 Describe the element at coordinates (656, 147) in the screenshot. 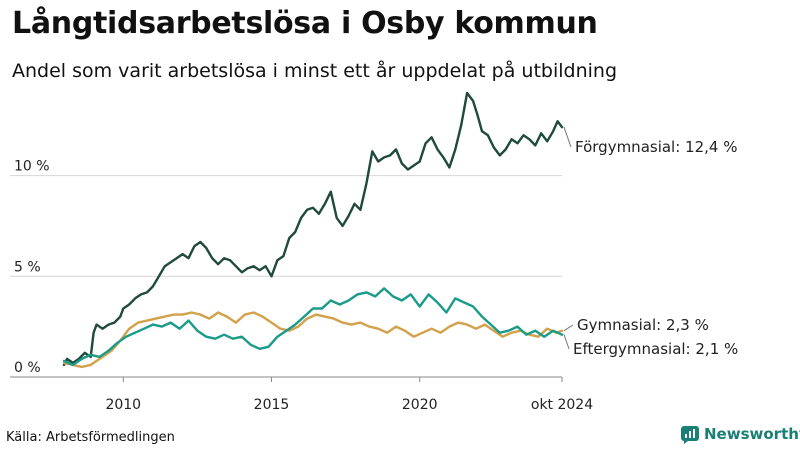

I see `series-end-label-forgymnasial: Förgymnasial: 12,4 %` at that location.